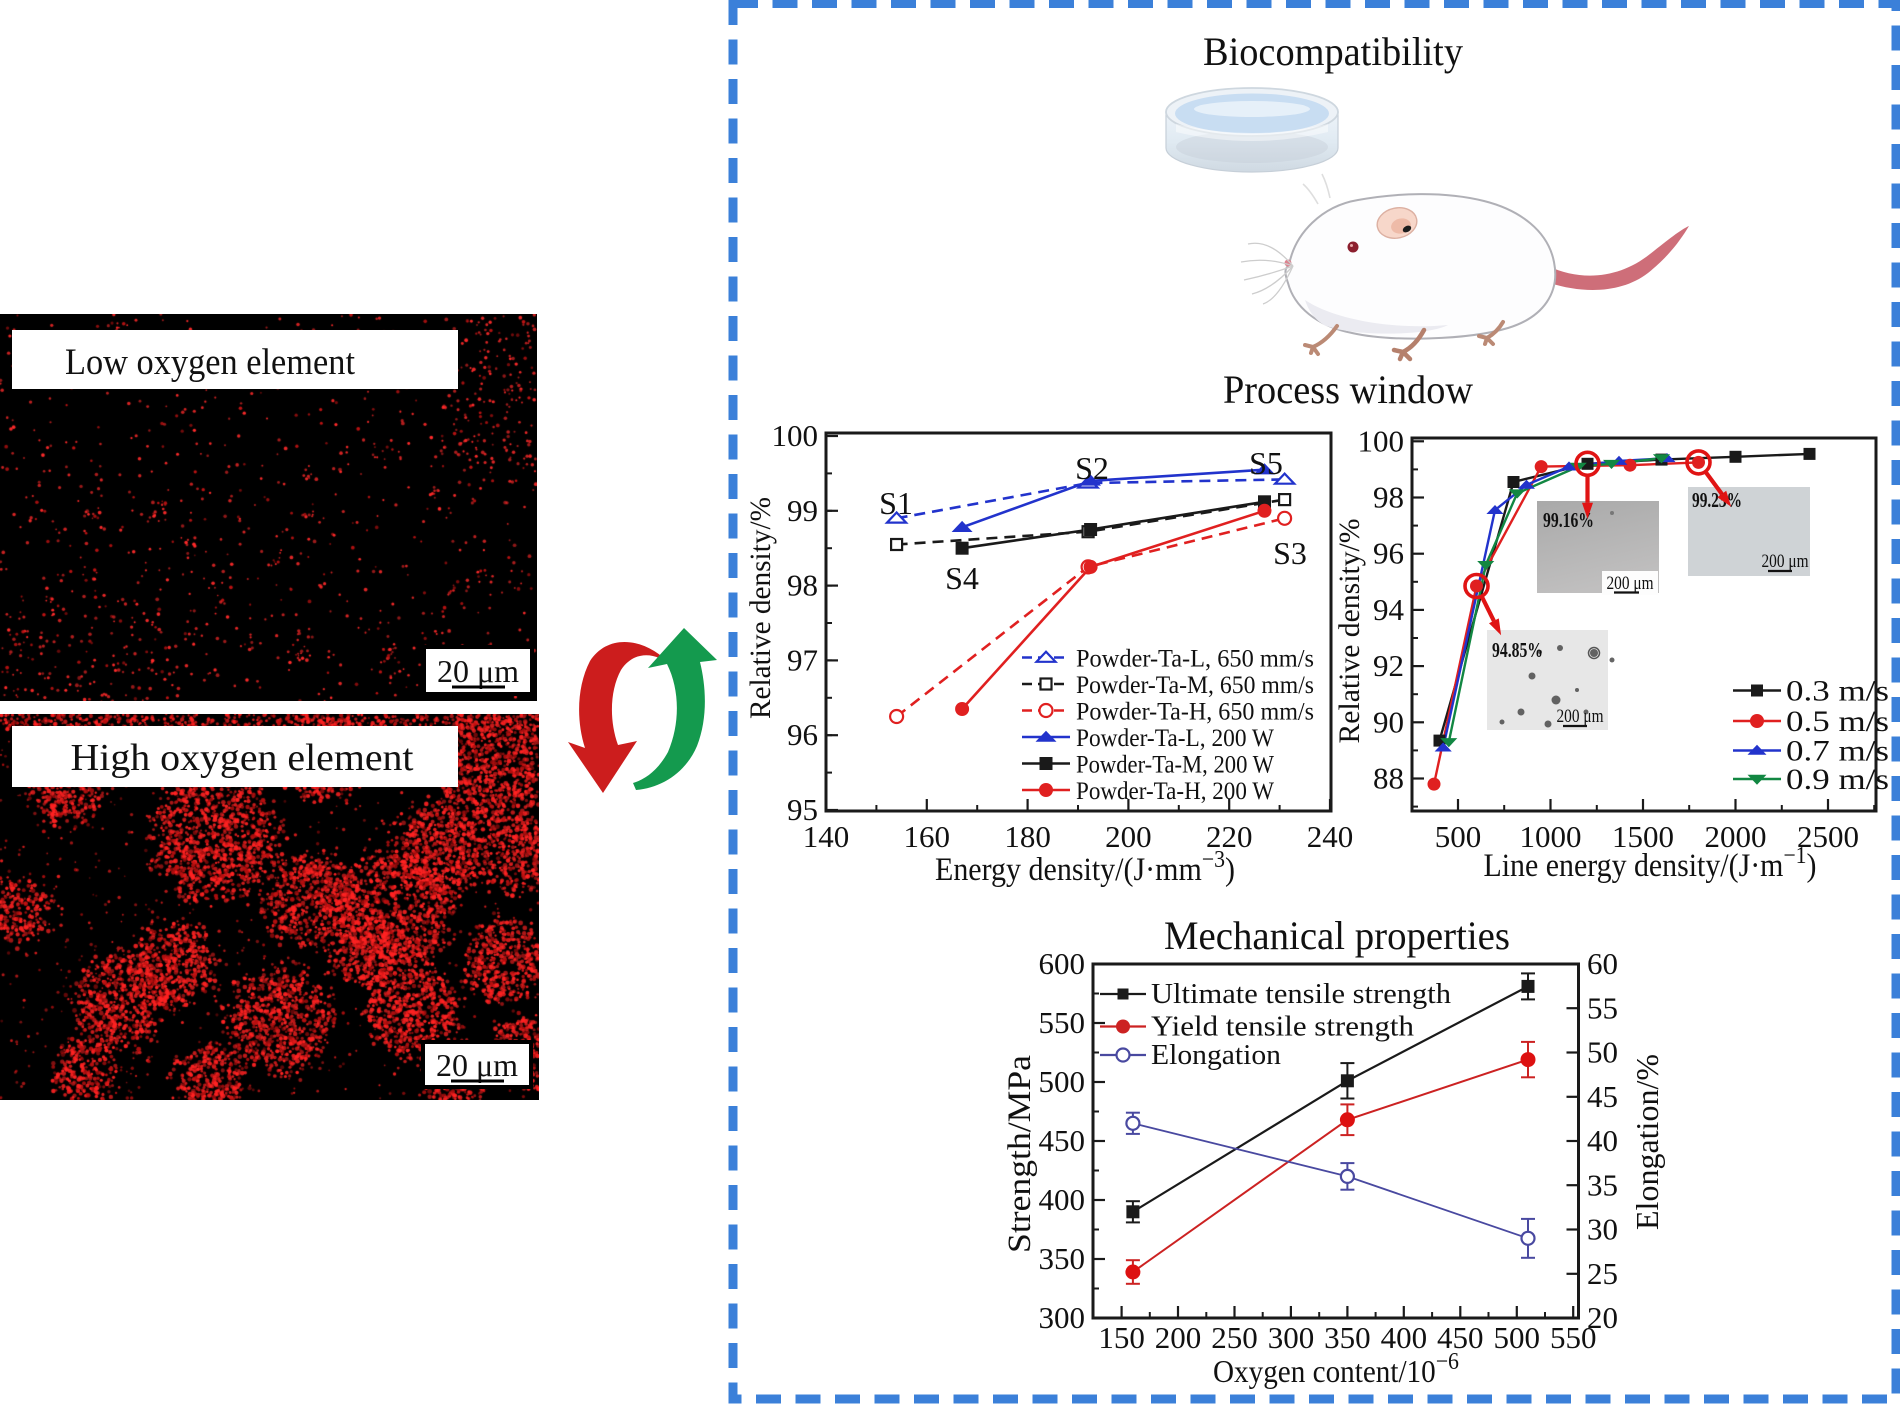 The height and width of the screenshot is (1404, 1900). I want to click on svg-text: 600, so click(1062, 963).